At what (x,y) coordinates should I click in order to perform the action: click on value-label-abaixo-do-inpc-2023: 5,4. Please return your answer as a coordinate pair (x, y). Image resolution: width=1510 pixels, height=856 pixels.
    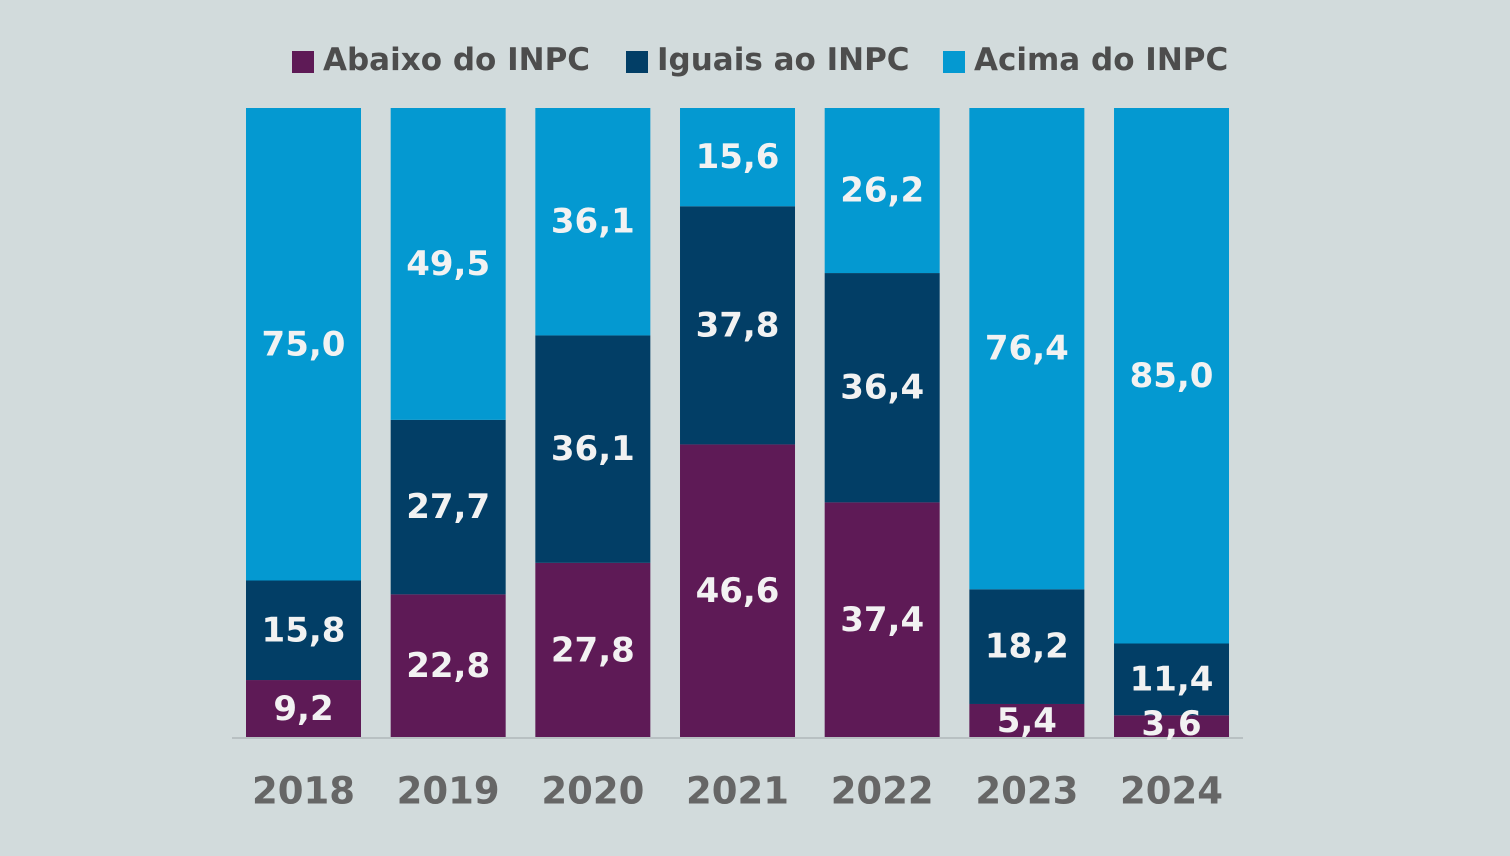
    Looking at the image, I should click on (1027, 721).